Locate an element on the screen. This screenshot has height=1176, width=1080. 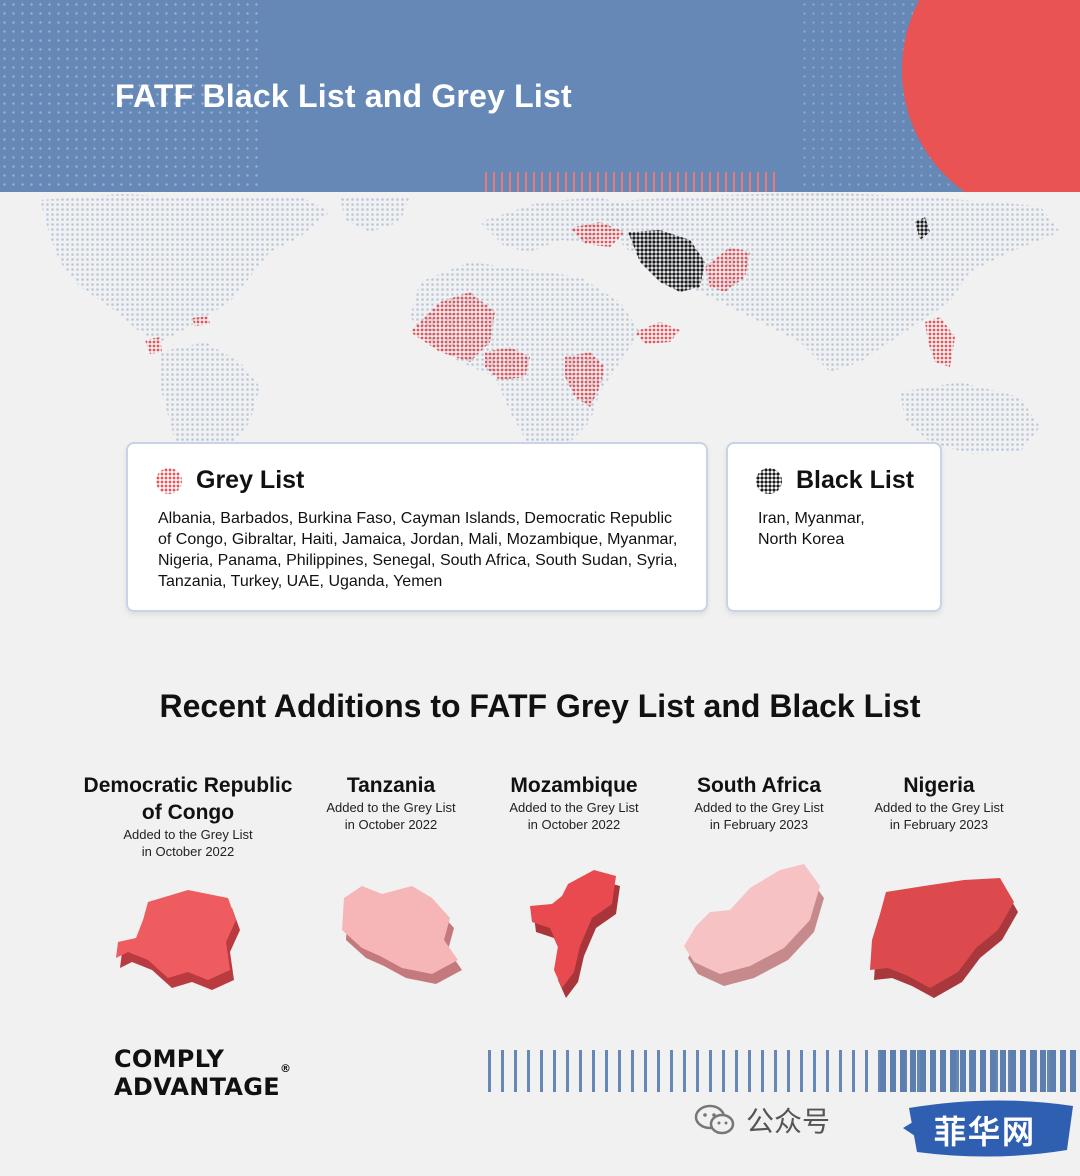
black-region-north-korea is located at coordinates (922, 228).